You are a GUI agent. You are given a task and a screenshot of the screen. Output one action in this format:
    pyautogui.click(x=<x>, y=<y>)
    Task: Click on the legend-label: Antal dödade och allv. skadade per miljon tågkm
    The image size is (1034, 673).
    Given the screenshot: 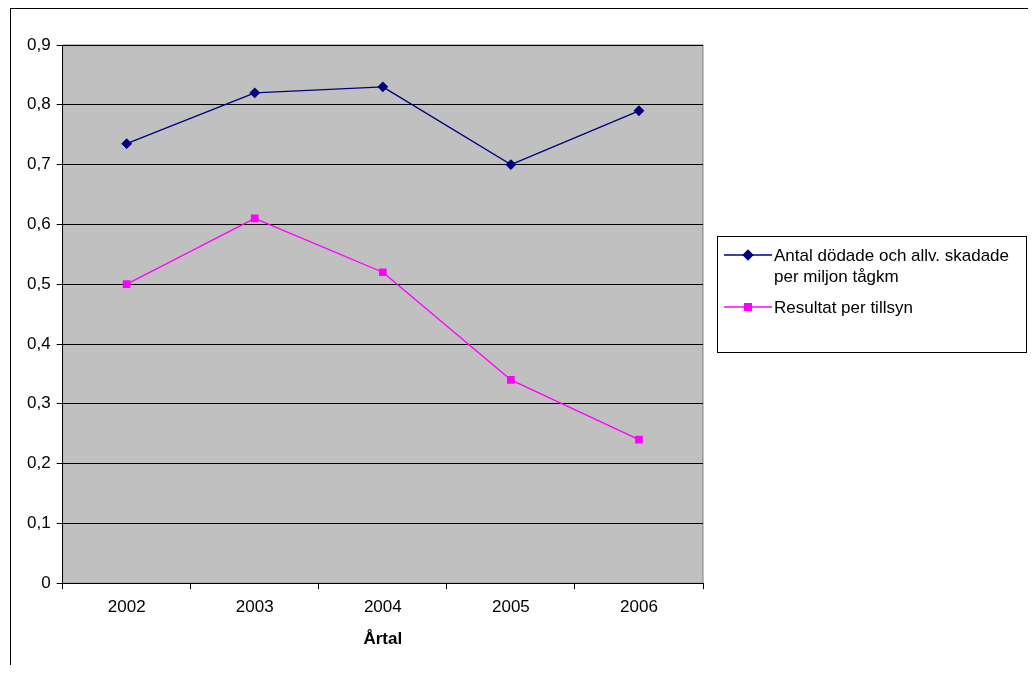 What is the action you would take?
    pyautogui.click(x=892, y=266)
    